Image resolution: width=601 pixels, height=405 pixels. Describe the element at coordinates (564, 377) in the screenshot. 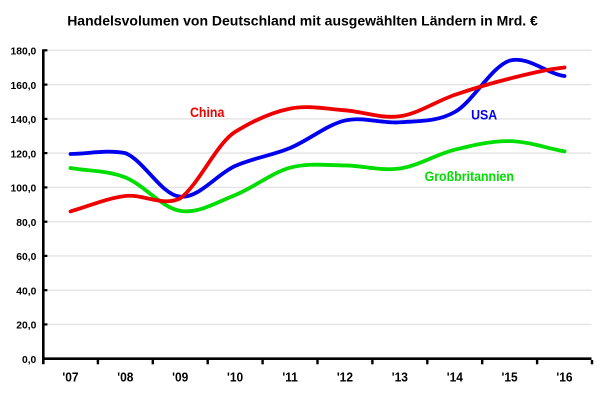

I see `svg-text: '16` at that location.